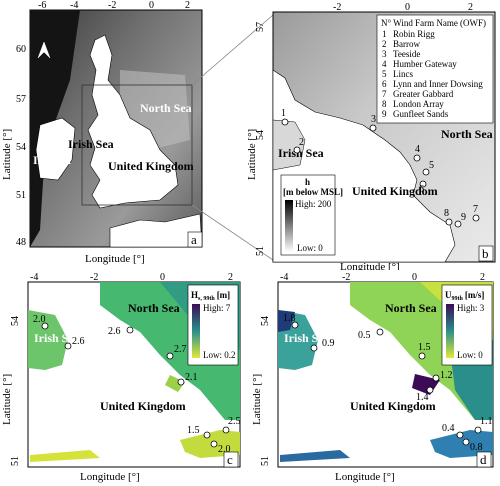 The height and width of the screenshot is (486, 500). What do you see at coordinates (289, 145) in the screenshot?
I see `irish-sea-area` at bounding box center [289, 145].